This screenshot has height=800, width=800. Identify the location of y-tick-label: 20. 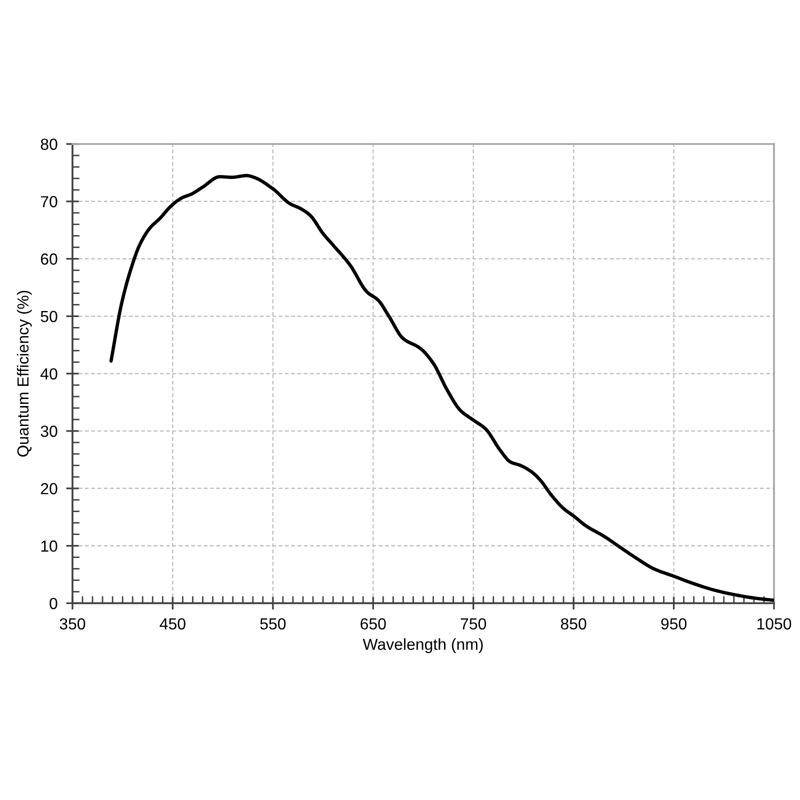
(49, 488).